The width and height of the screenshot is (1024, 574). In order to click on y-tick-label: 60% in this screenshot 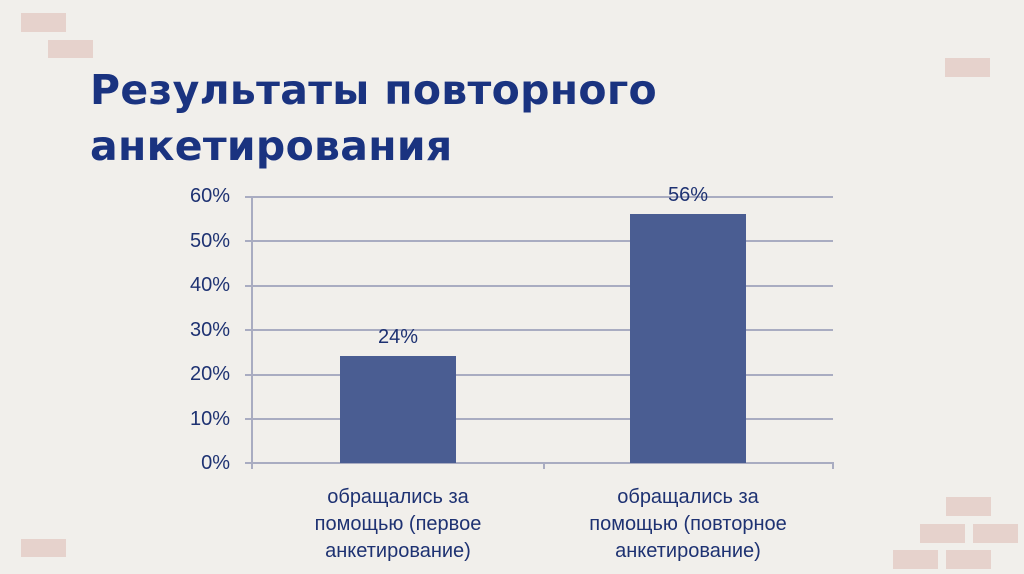, I will do `click(209, 196)`.